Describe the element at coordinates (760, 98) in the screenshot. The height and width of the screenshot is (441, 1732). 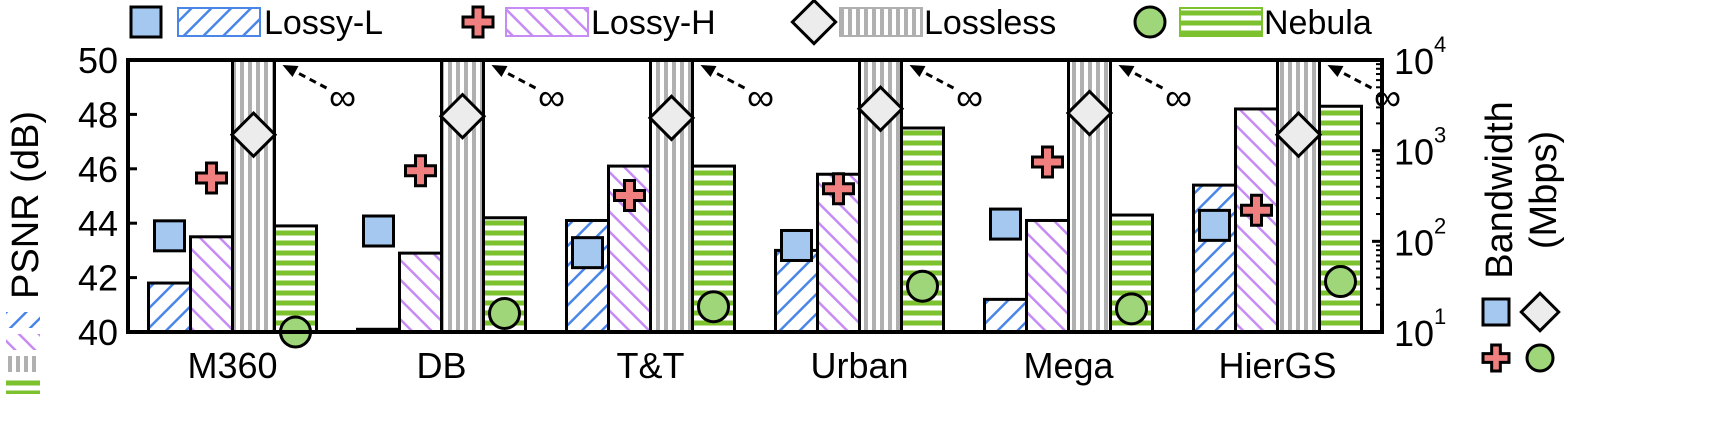
I see `infinity-label-2: ∞` at that location.